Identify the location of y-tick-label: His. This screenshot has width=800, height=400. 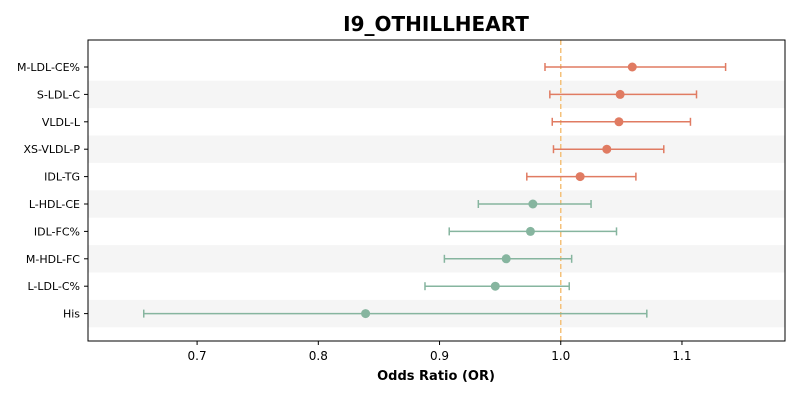
(71, 314).